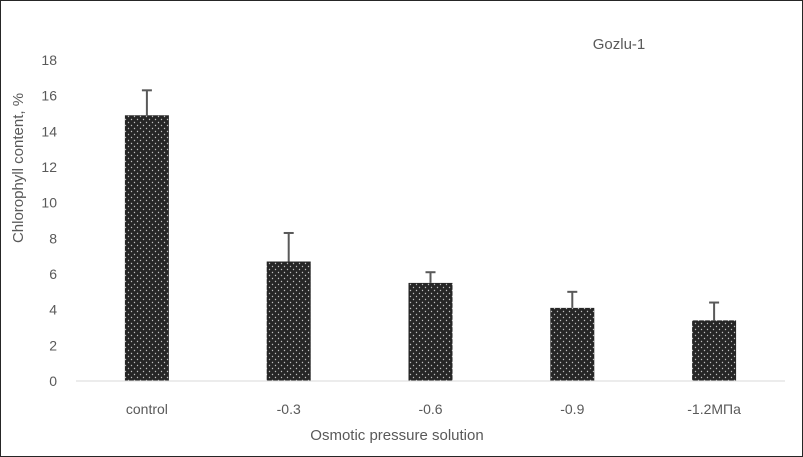 Image resolution: width=803 pixels, height=457 pixels. What do you see at coordinates (49, 203) in the screenshot?
I see `y-tick-label: 10` at bounding box center [49, 203].